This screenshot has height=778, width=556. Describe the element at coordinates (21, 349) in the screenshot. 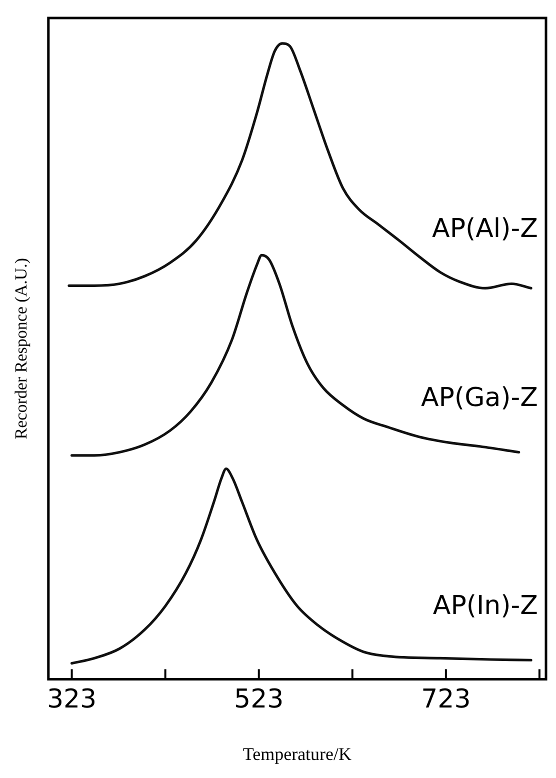

I see `y-axis-title: Recorder Responce (A.U.)` at that location.